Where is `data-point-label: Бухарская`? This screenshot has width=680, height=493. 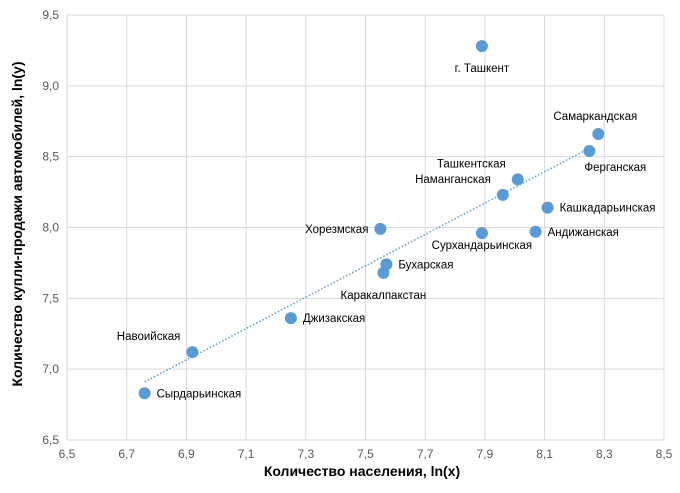 data-point-label: Бухарская is located at coordinates (425, 265).